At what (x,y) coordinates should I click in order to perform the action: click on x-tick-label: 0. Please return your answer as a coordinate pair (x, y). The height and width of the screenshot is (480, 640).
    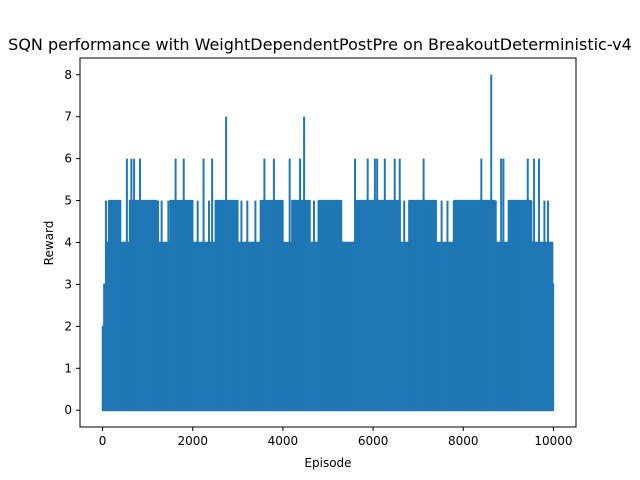
    Looking at the image, I should click on (103, 441).